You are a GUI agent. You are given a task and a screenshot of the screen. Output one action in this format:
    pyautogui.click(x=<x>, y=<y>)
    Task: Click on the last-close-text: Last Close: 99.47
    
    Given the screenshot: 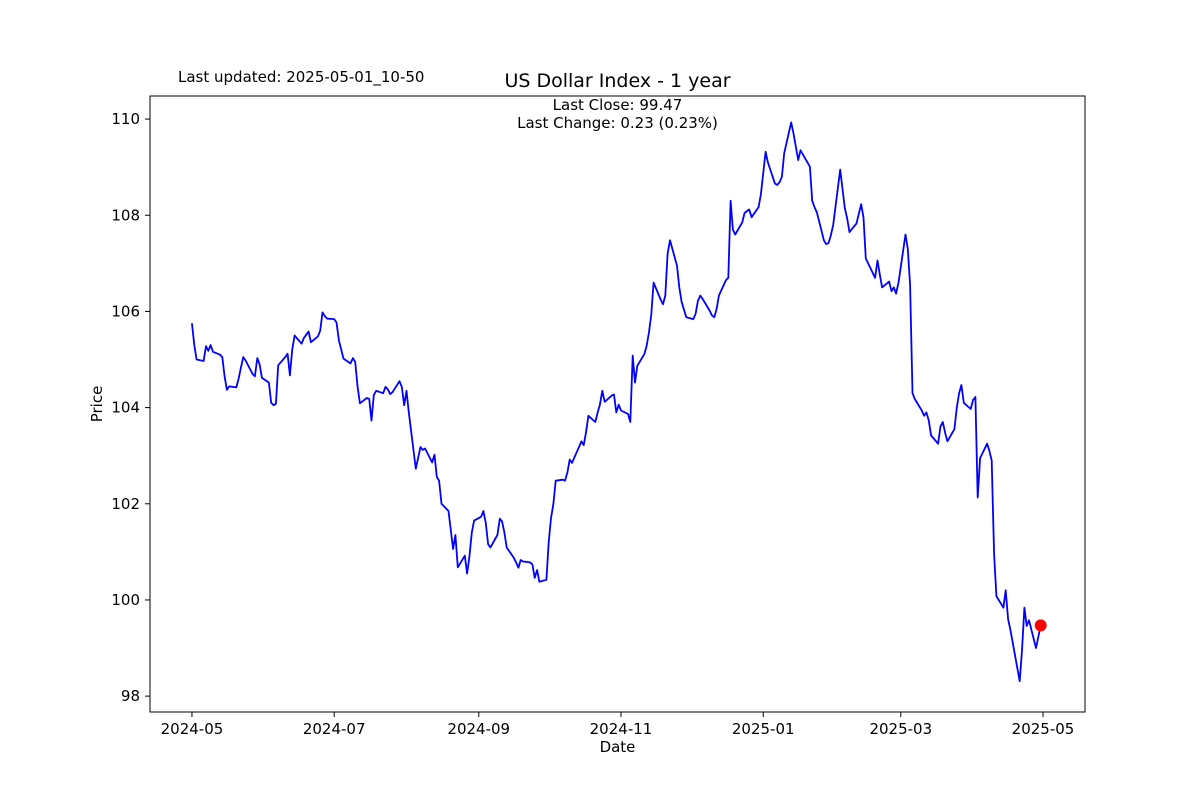 What is the action you would take?
    pyautogui.click(x=617, y=105)
    